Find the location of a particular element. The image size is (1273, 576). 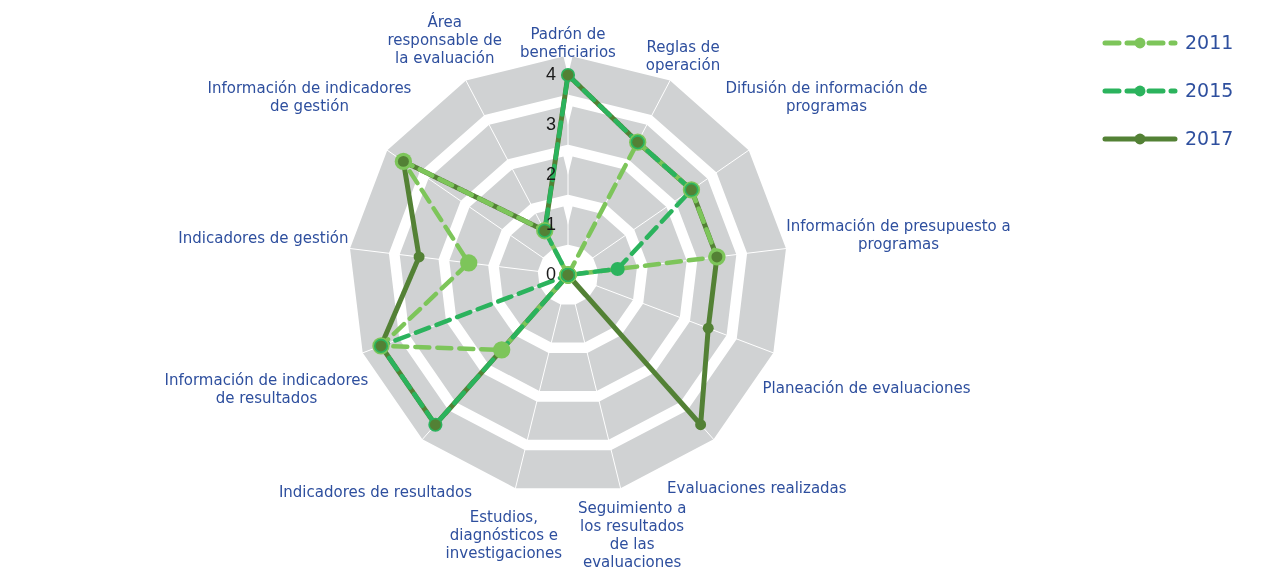

spoke-label: Área responsable de la evaluación is located at coordinates (445, 40).